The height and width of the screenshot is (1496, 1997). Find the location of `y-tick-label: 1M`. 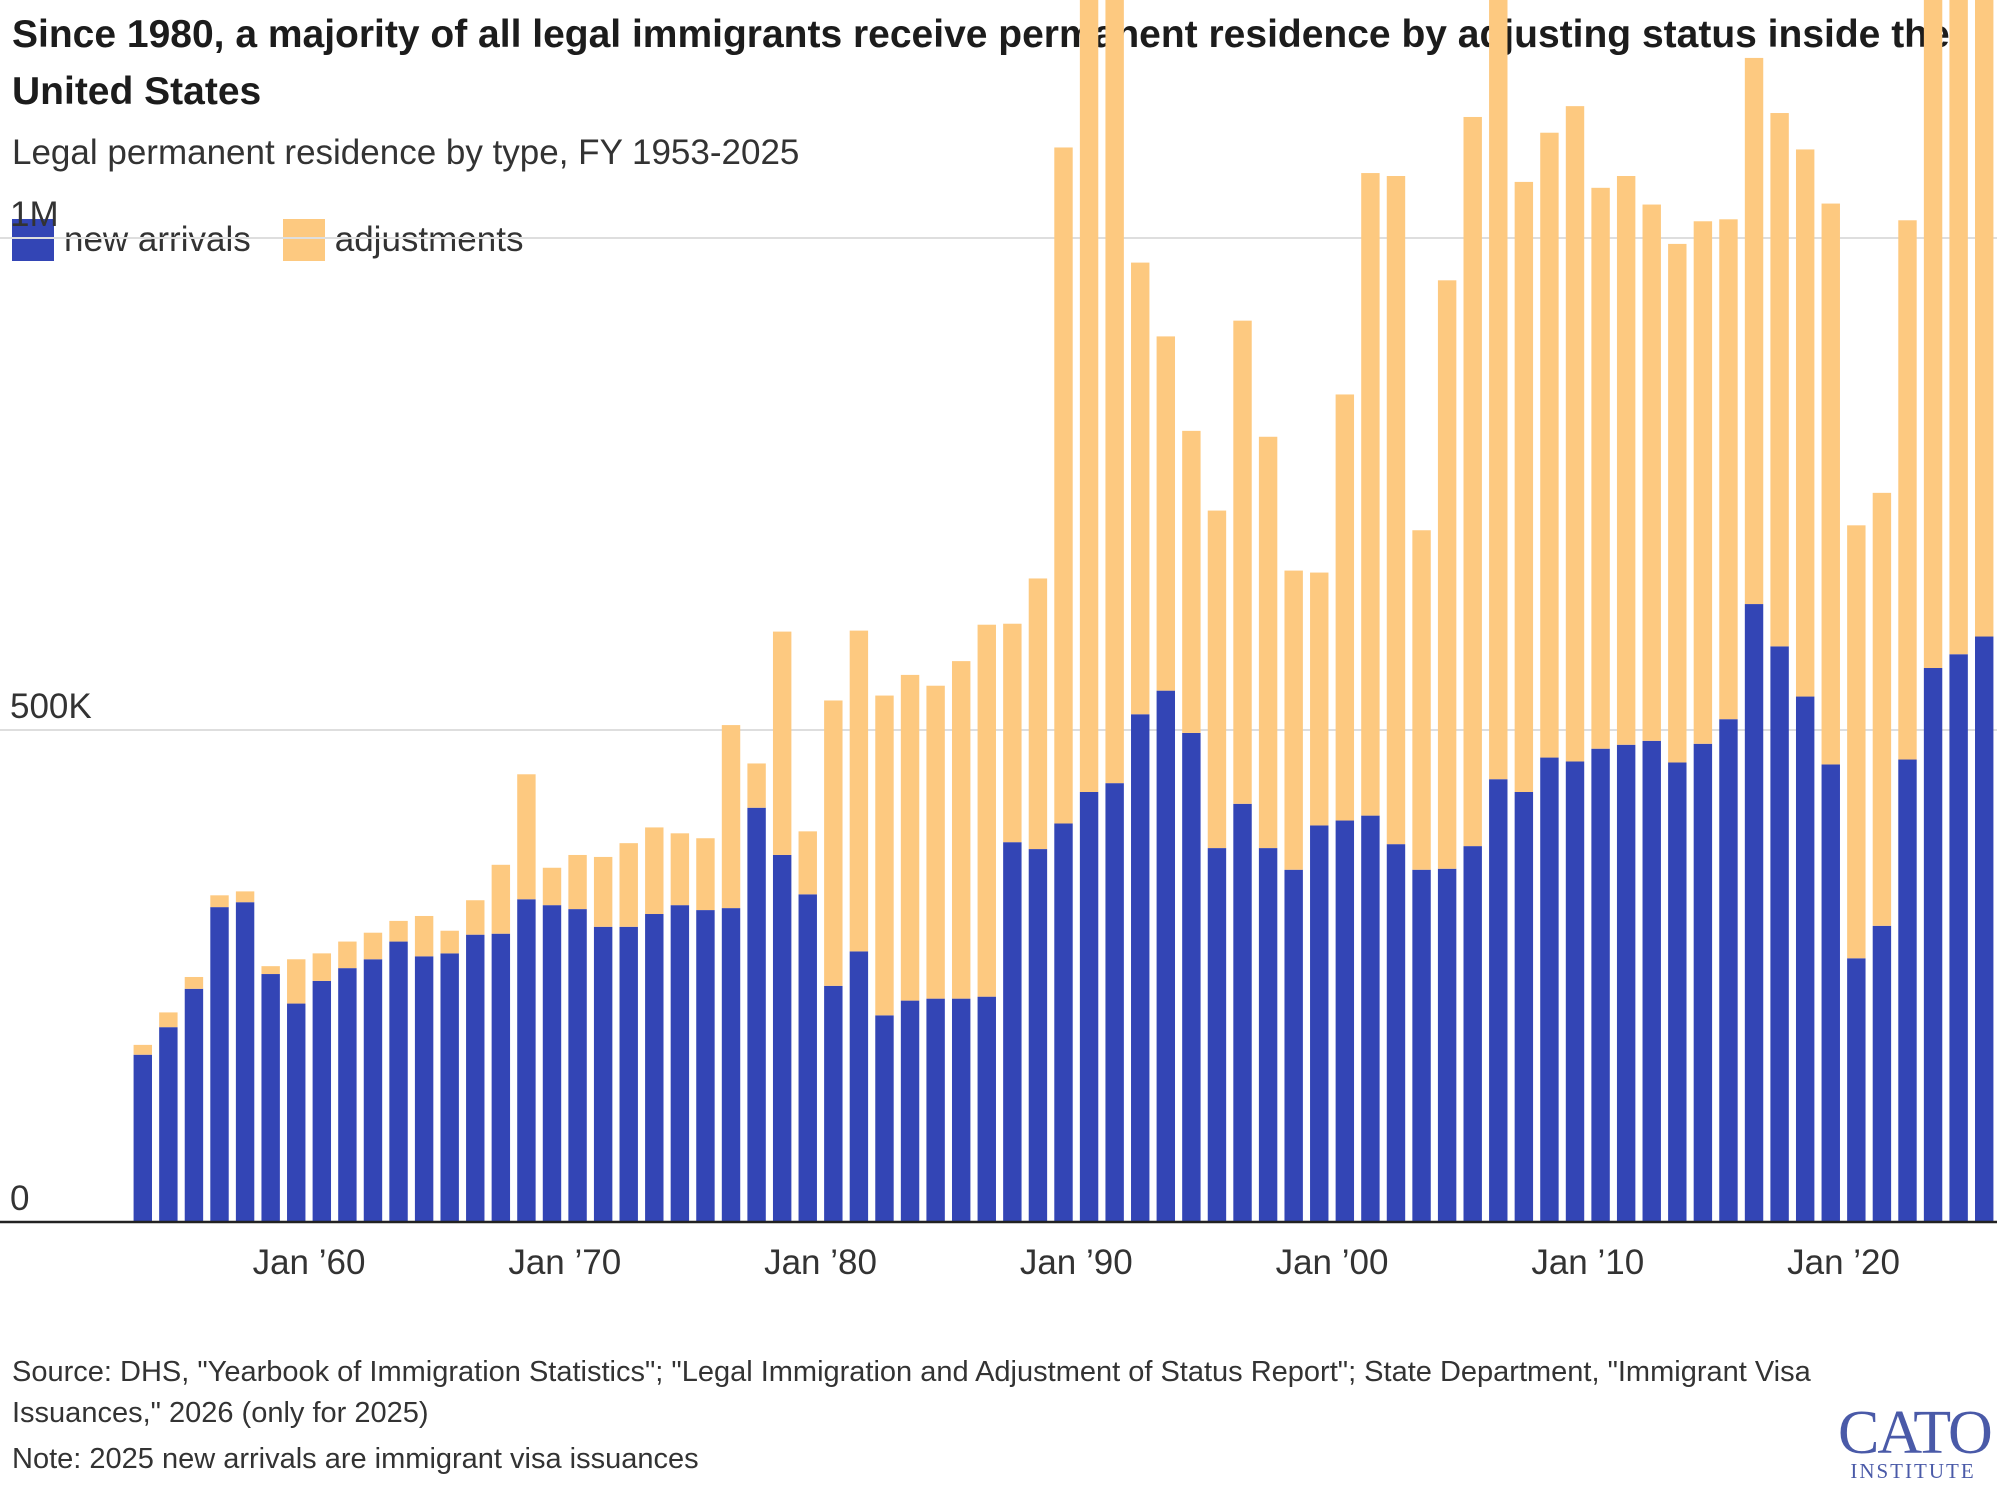

y-tick-label: 1M is located at coordinates (34, 214).